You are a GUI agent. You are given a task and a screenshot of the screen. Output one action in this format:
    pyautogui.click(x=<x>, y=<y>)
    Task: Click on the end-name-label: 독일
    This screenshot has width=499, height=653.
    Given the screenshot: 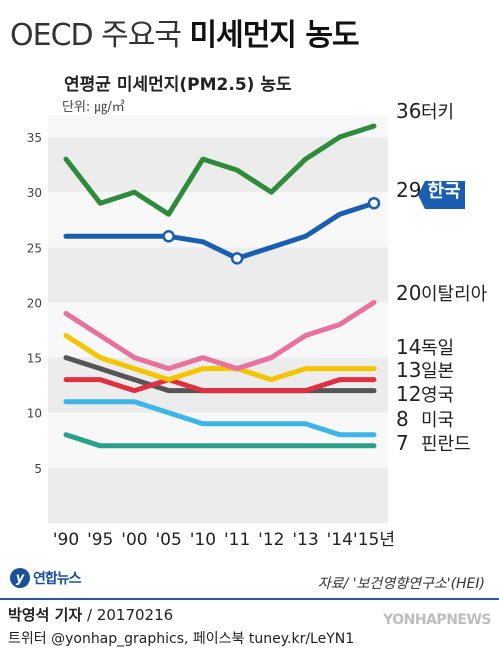 What is the action you would take?
    pyautogui.click(x=437, y=348)
    